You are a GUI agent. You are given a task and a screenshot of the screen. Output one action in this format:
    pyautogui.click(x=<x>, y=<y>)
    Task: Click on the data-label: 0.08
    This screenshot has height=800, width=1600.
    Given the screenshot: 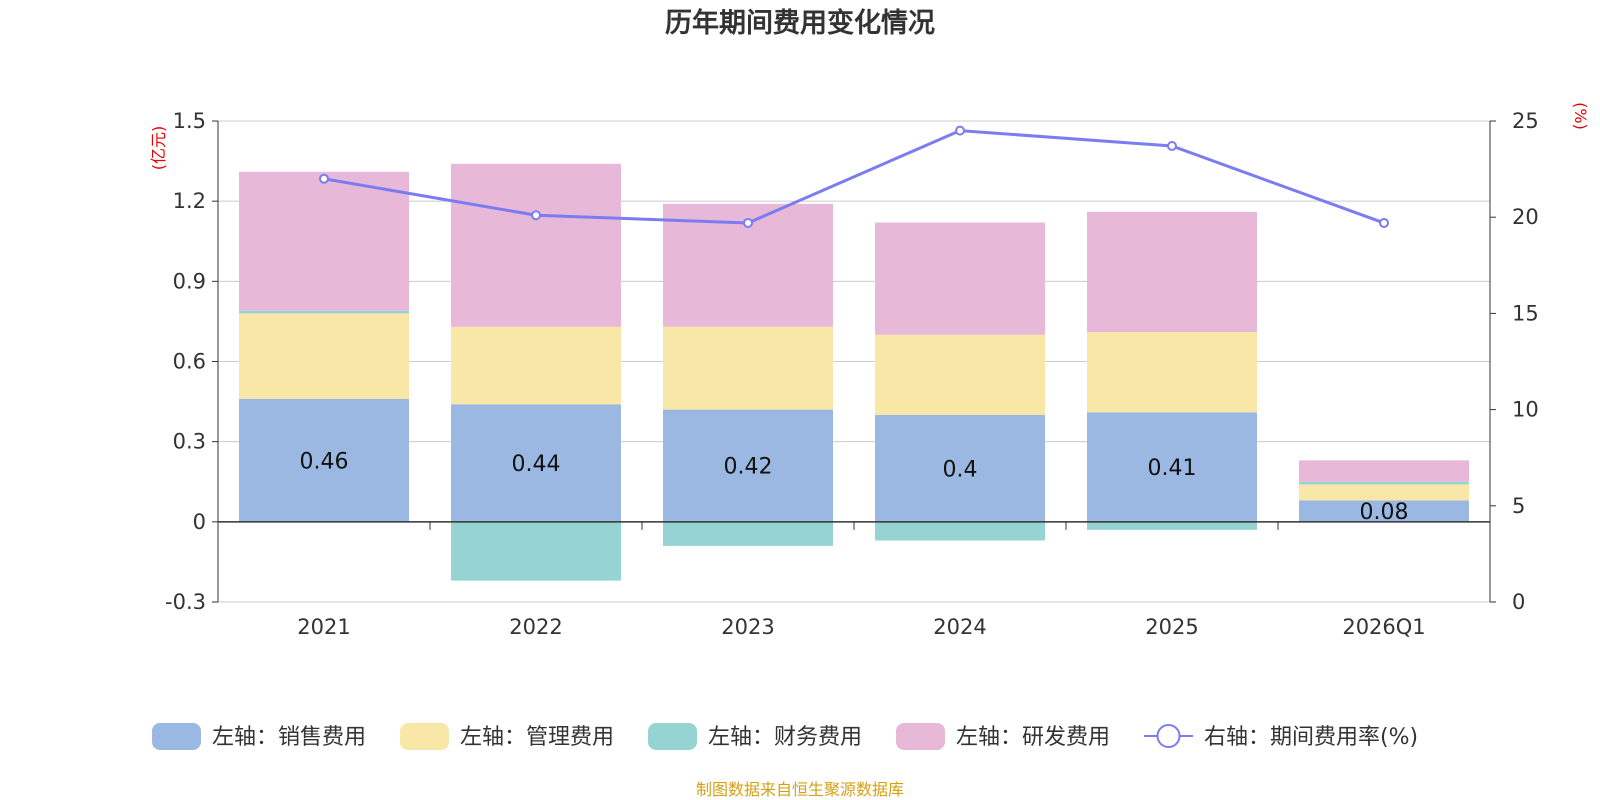 What is the action you would take?
    pyautogui.click(x=1384, y=512)
    